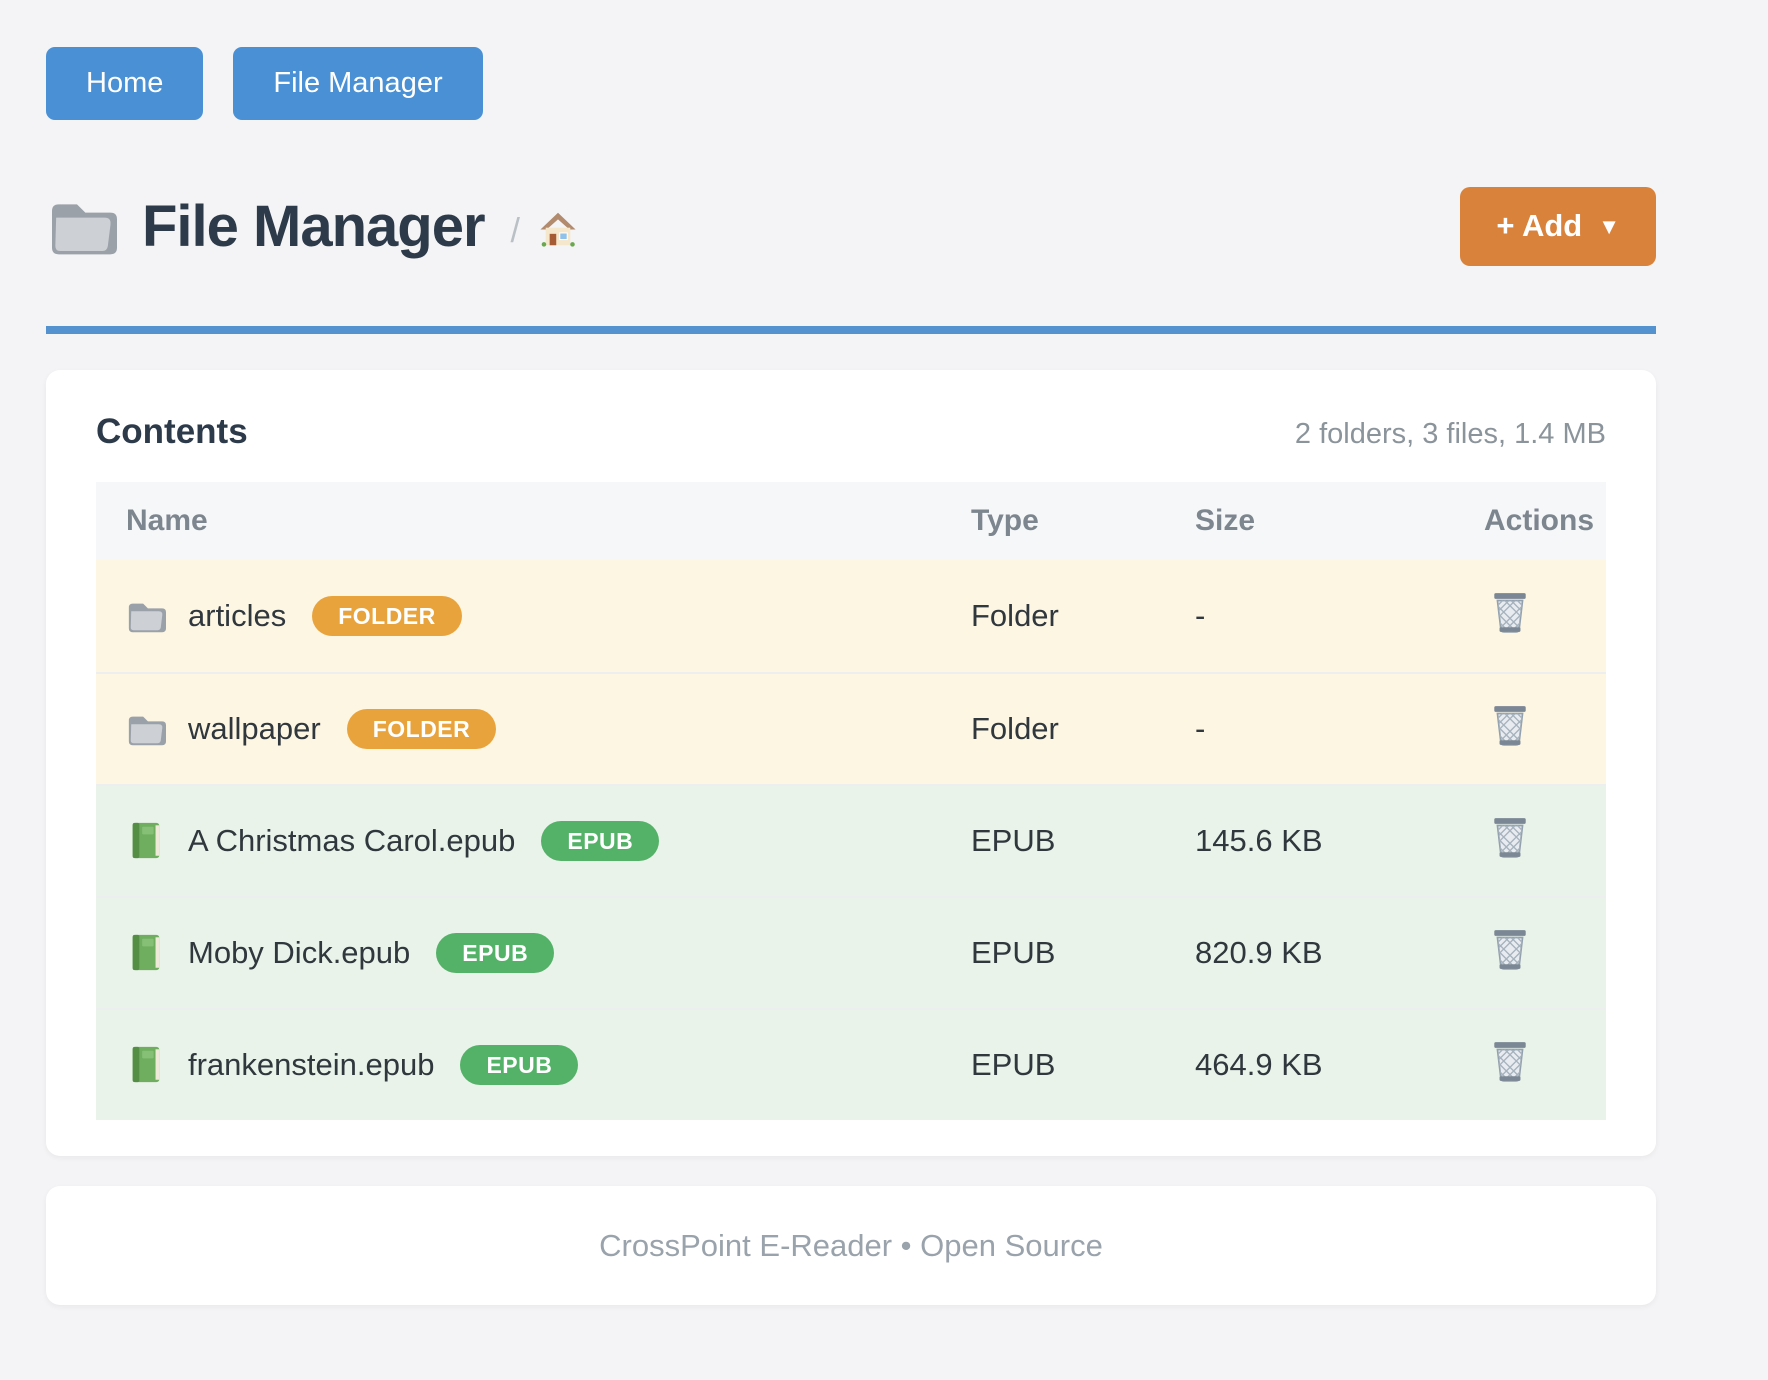 The height and width of the screenshot is (1380, 1768). I want to click on title-divider, so click(851, 330).